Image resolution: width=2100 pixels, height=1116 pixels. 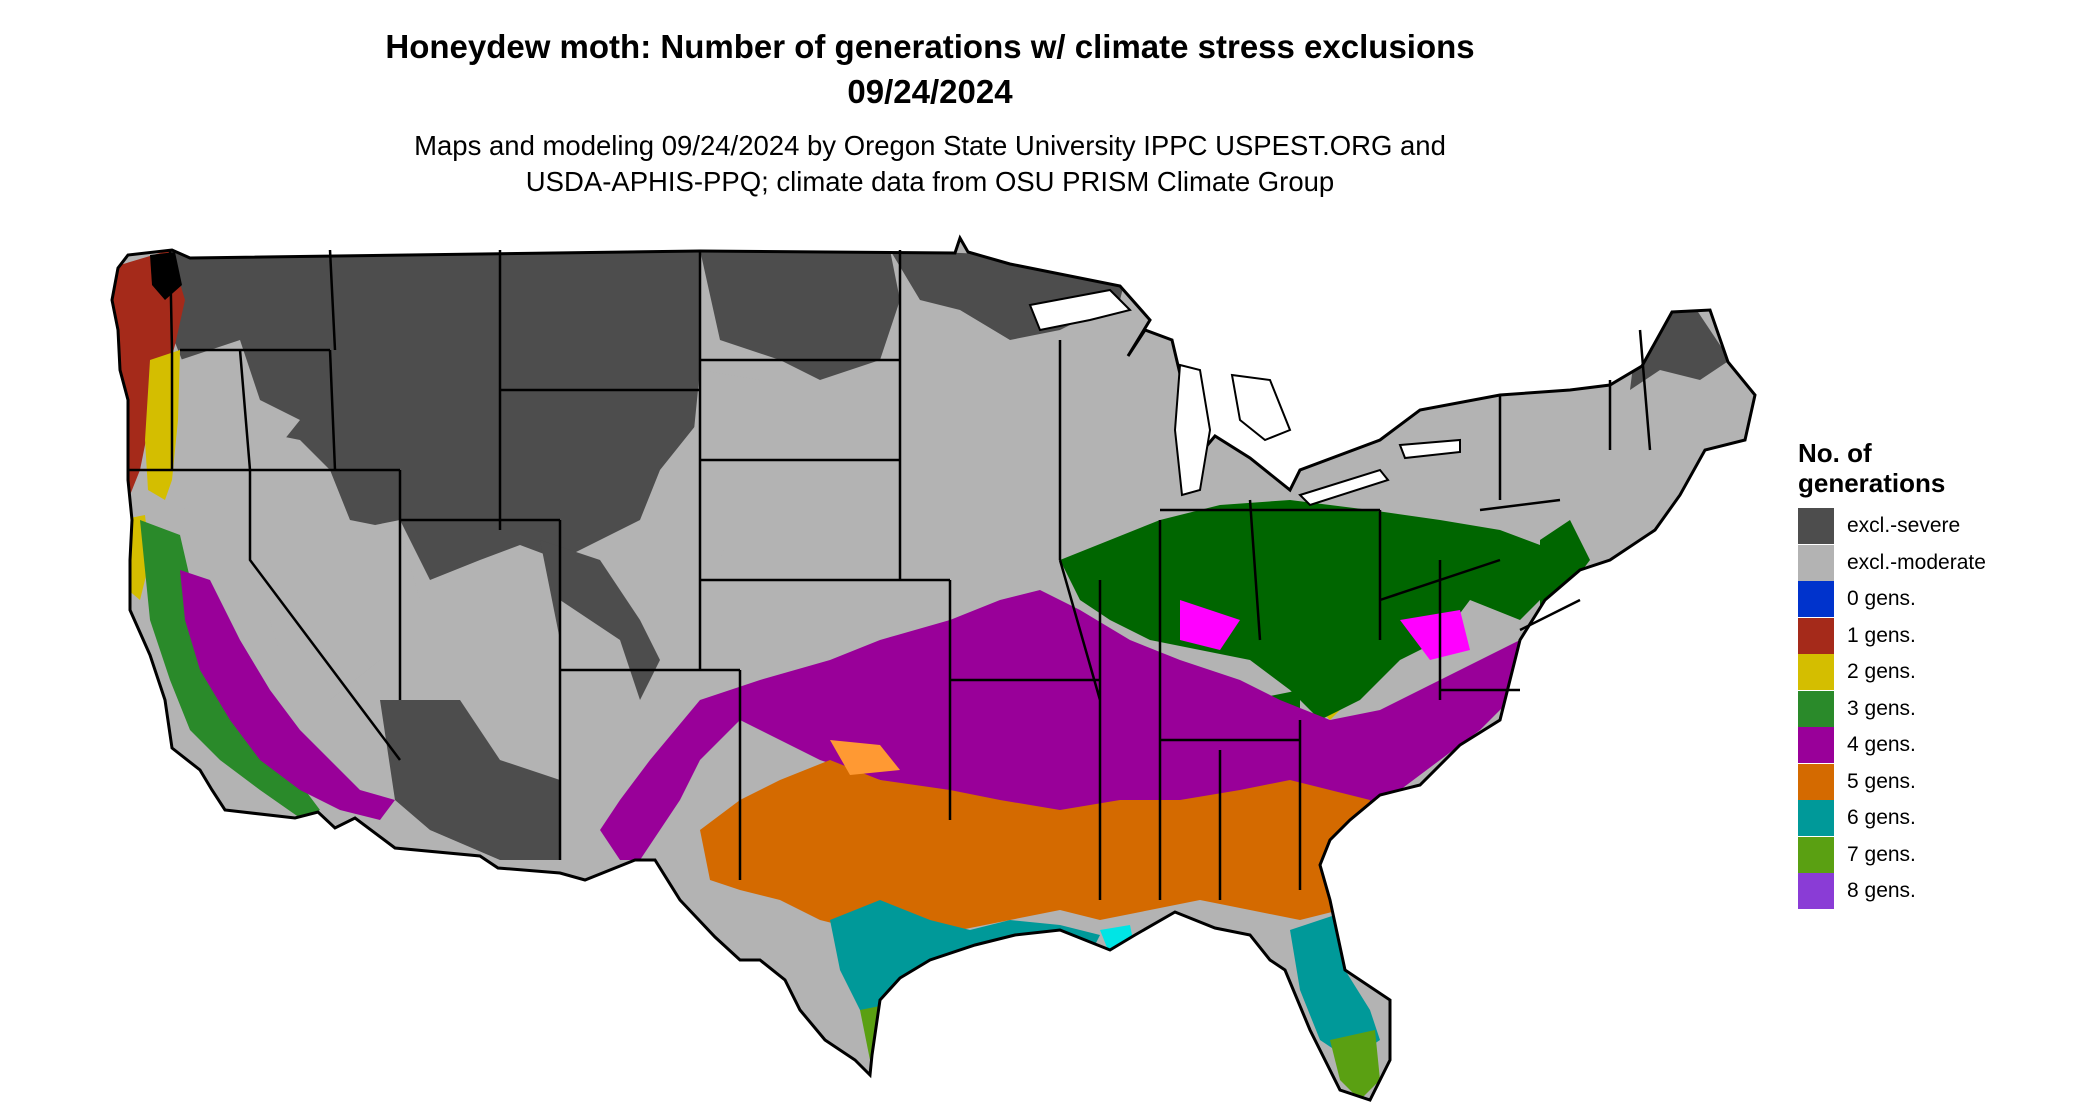 What do you see at coordinates (1943, 709) in the screenshot?
I see `legend-item: 3 gens.` at bounding box center [1943, 709].